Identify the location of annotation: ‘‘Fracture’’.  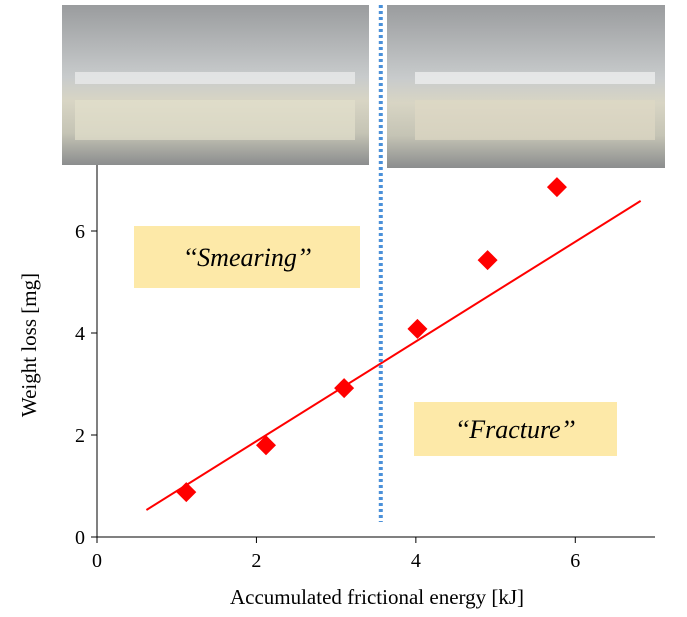
(515, 429).